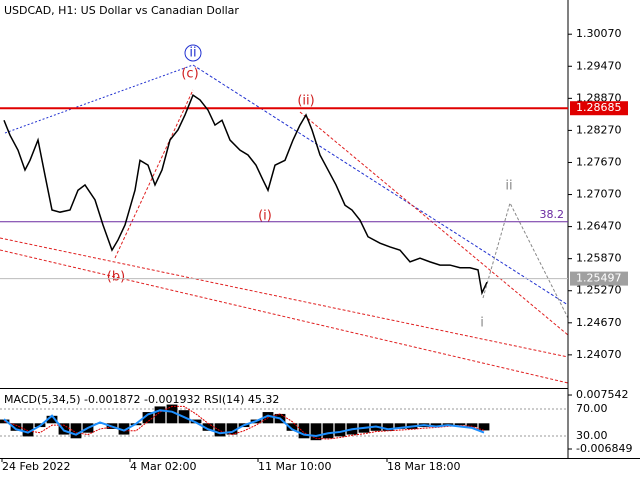  I want to click on x-tick-label: 4 Mar 02:00, so click(163, 466).